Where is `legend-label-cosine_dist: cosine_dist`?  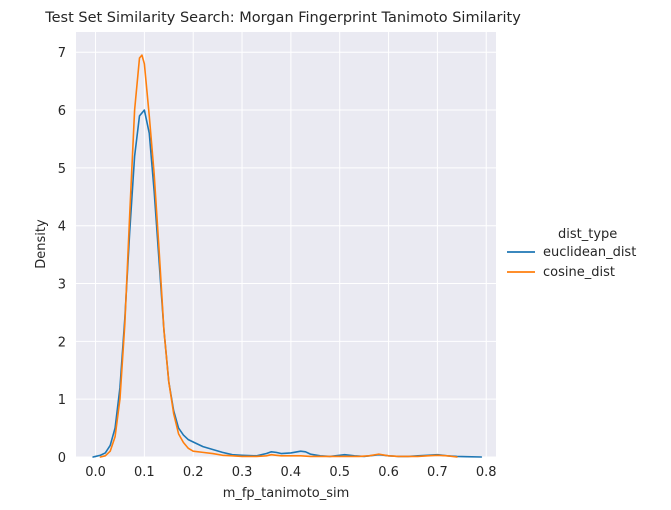 legend-label-cosine_dist: cosine_dist is located at coordinates (579, 272).